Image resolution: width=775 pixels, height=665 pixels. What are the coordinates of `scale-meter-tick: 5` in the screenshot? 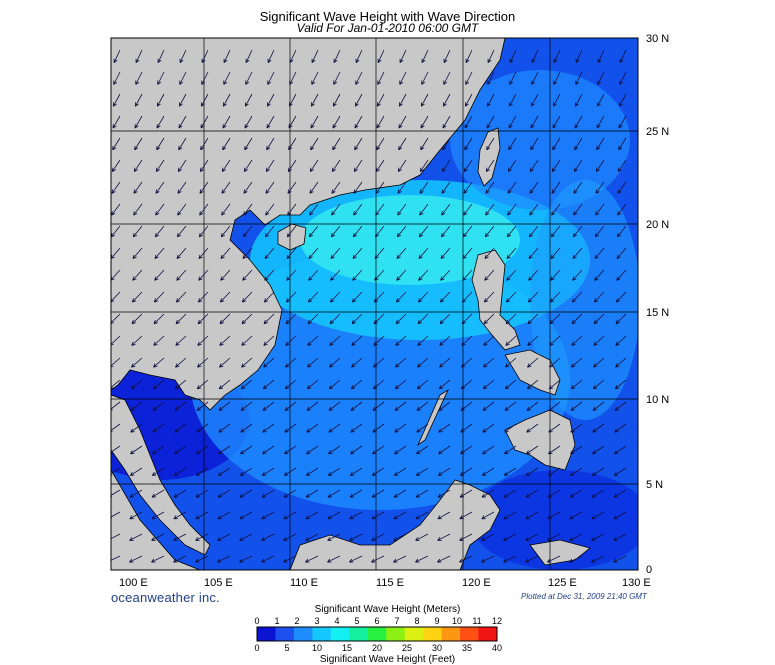 It's located at (356, 621).